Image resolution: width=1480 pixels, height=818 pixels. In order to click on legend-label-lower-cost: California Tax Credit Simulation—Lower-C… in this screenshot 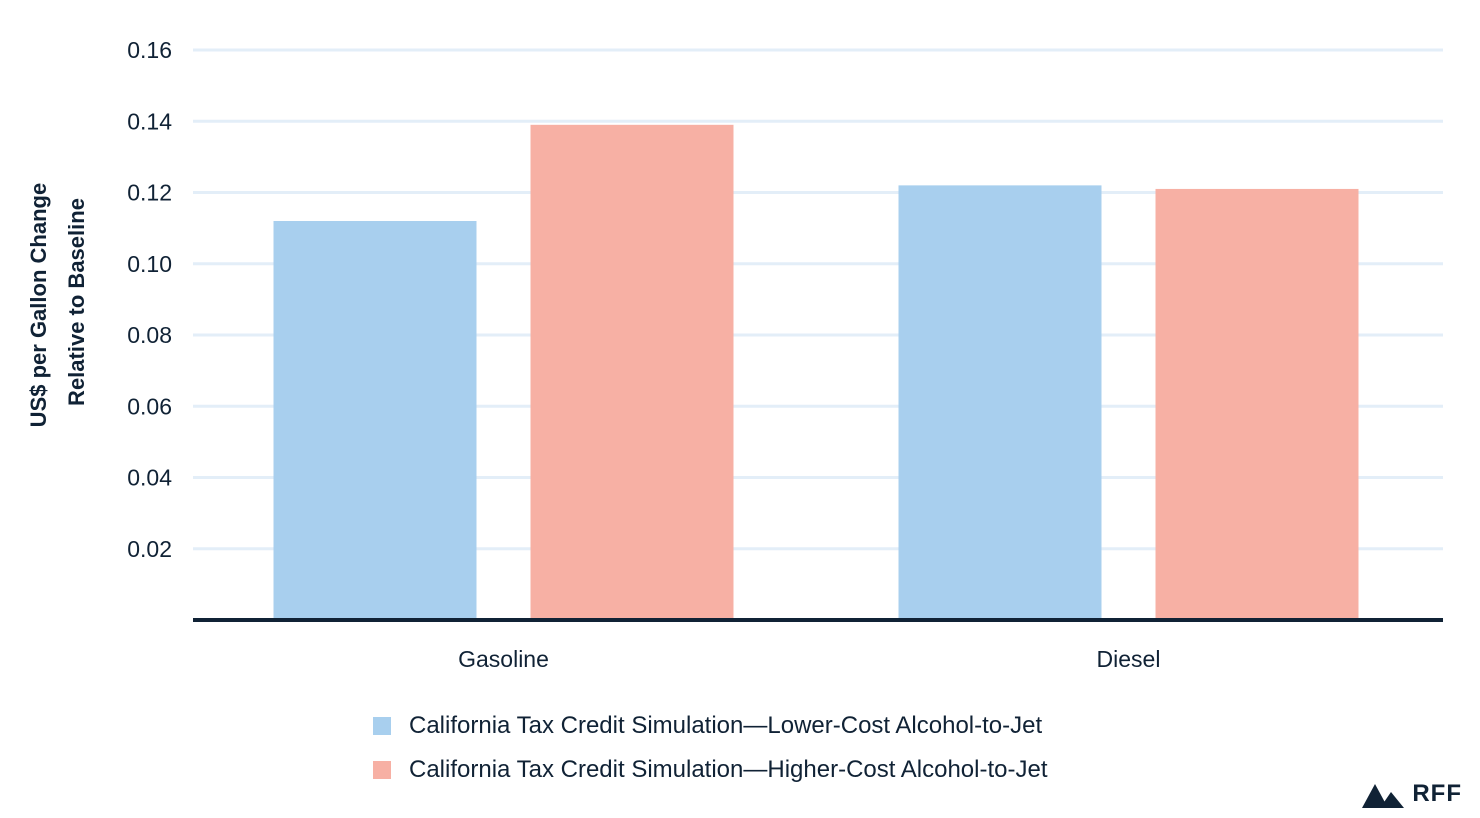, I will do `click(726, 725)`.